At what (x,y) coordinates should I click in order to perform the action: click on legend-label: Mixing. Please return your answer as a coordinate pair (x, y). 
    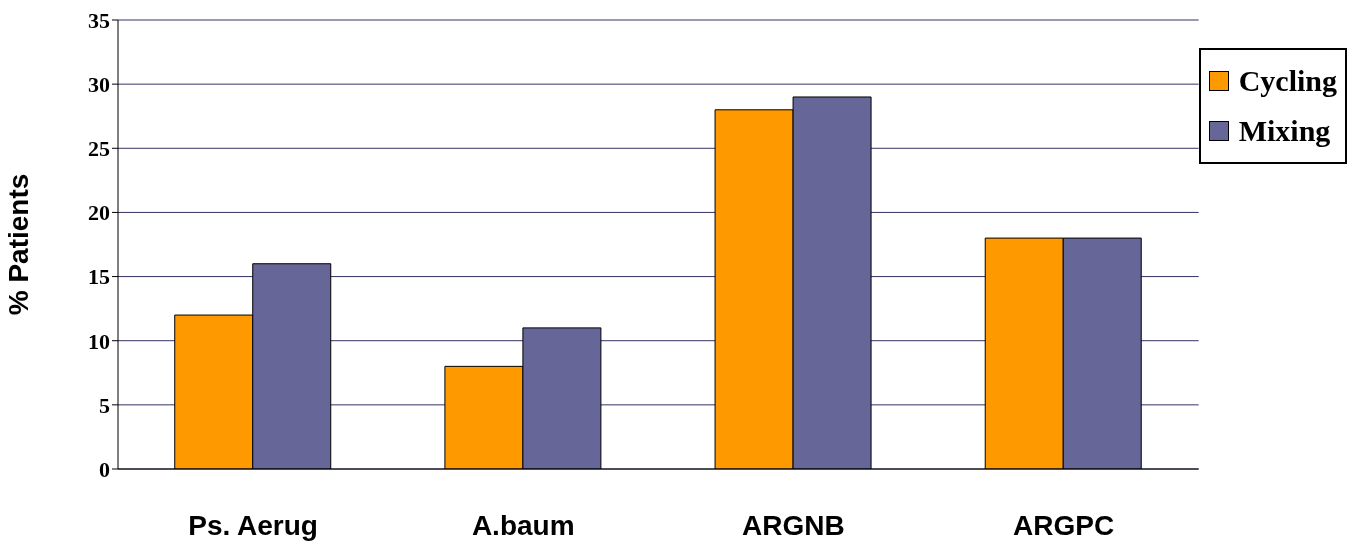
    Looking at the image, I should click on (1284, 131).